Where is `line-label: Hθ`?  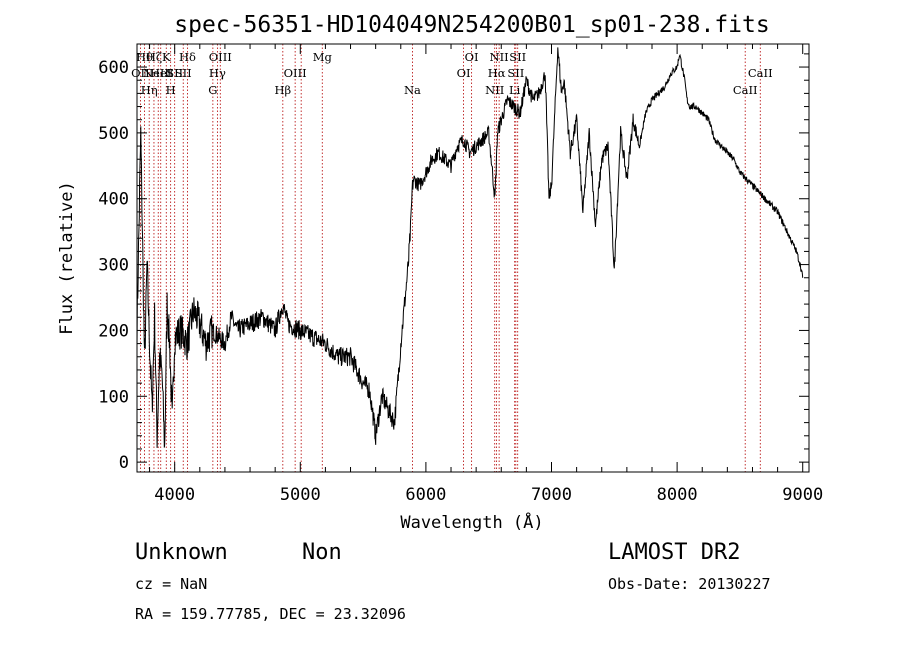 line-label: Hθ is located at coordinates (144, 57).